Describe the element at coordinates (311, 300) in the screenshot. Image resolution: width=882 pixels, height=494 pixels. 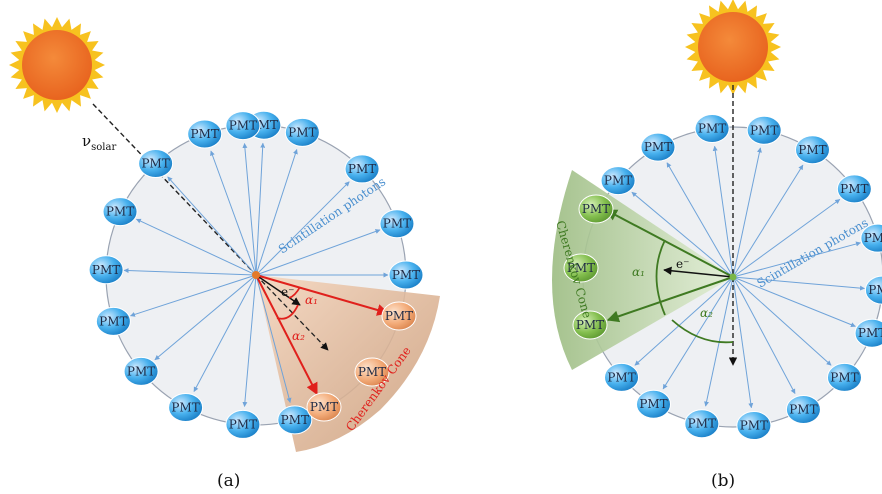
I see `alpha1-label: α₁` at that location.